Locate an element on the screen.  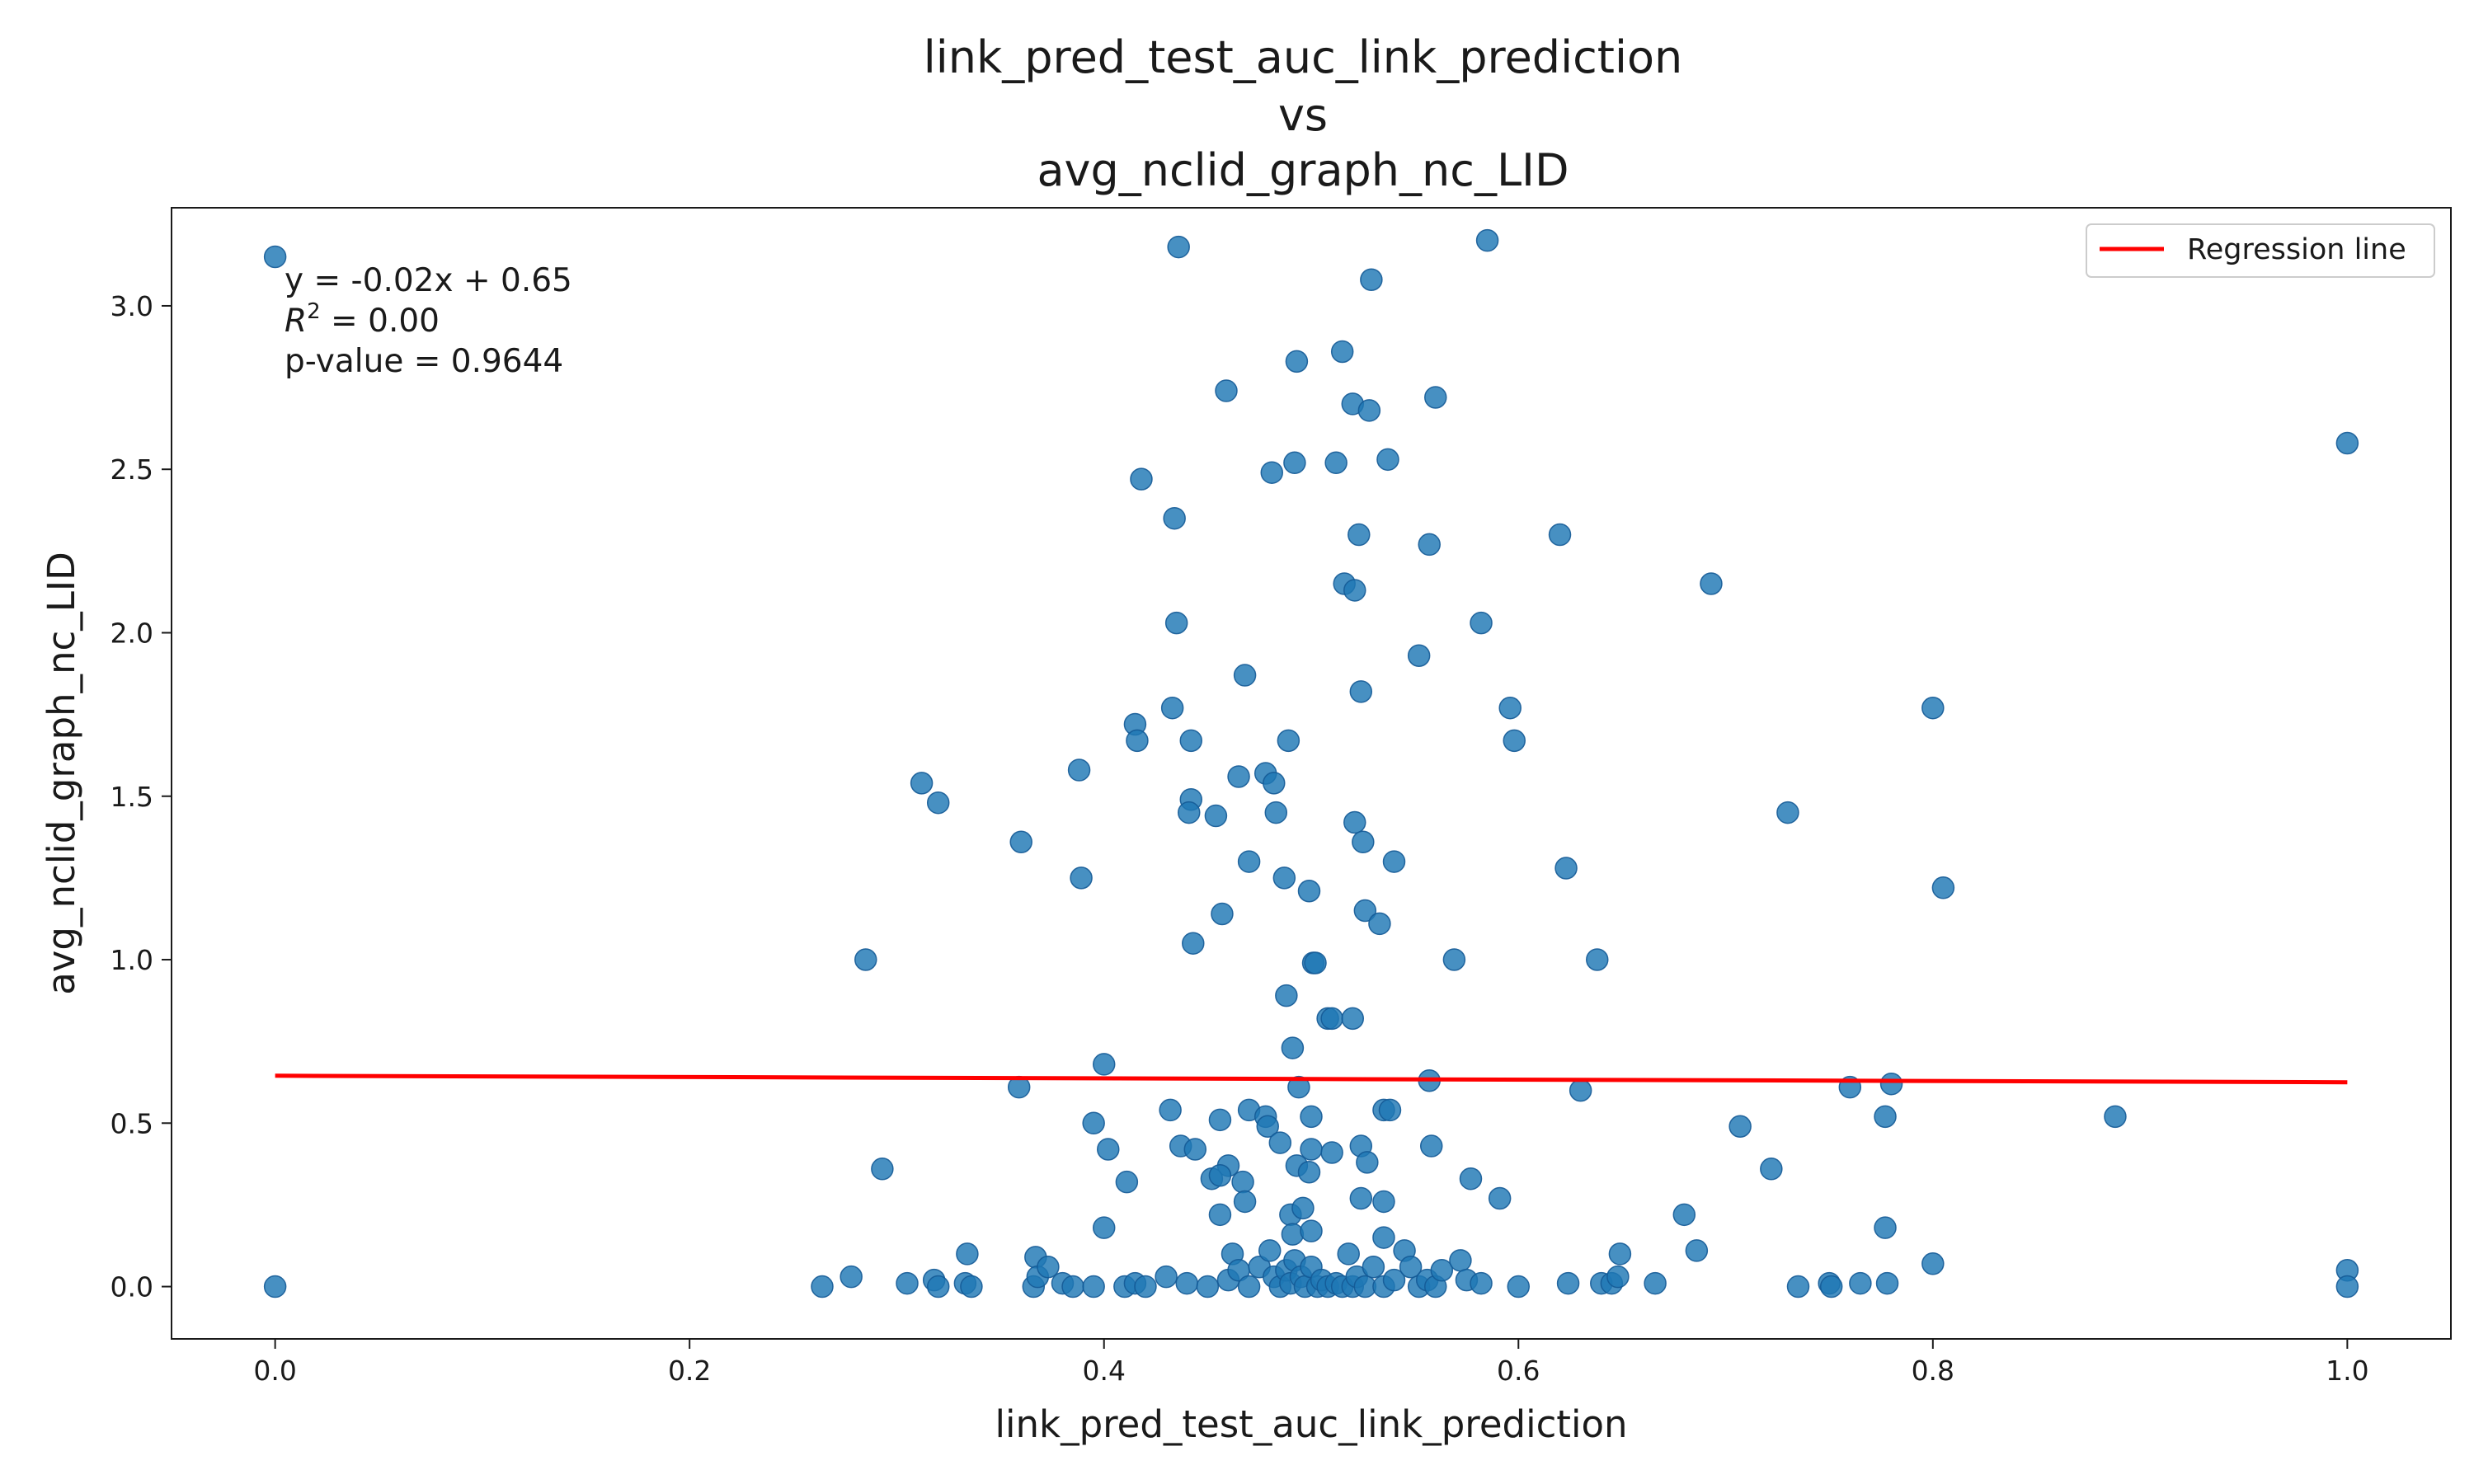
x-tick-label: 0.8 is located at coordinates (1933, 1371).